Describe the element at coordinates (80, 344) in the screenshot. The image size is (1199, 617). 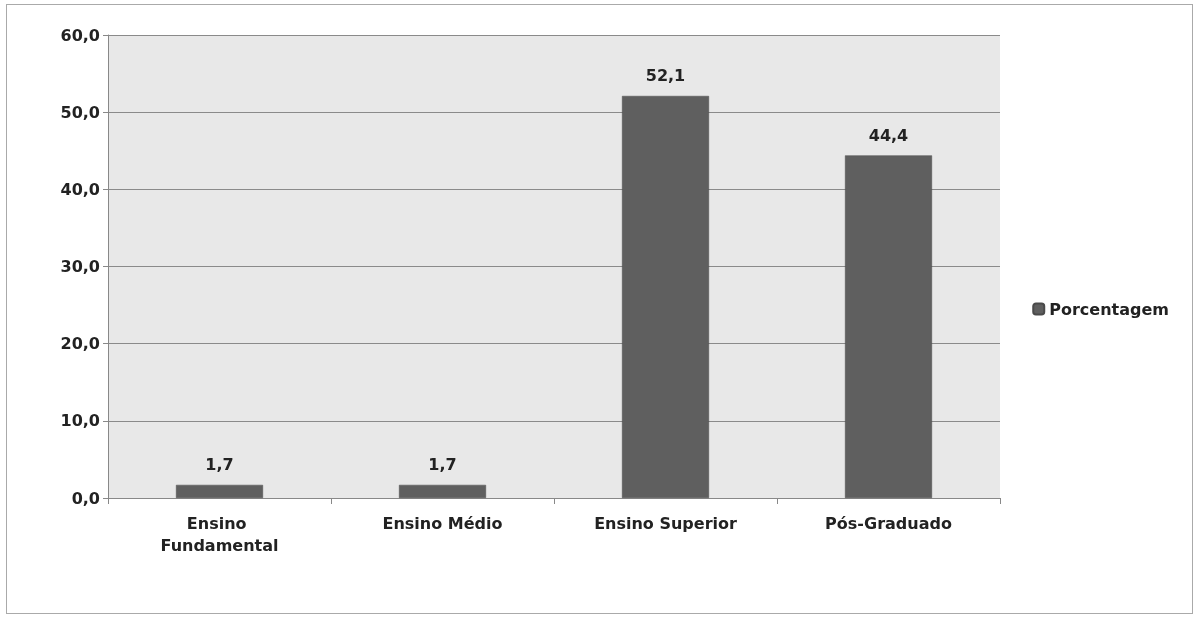
I see `y-tick-label: 20,0` at that location.